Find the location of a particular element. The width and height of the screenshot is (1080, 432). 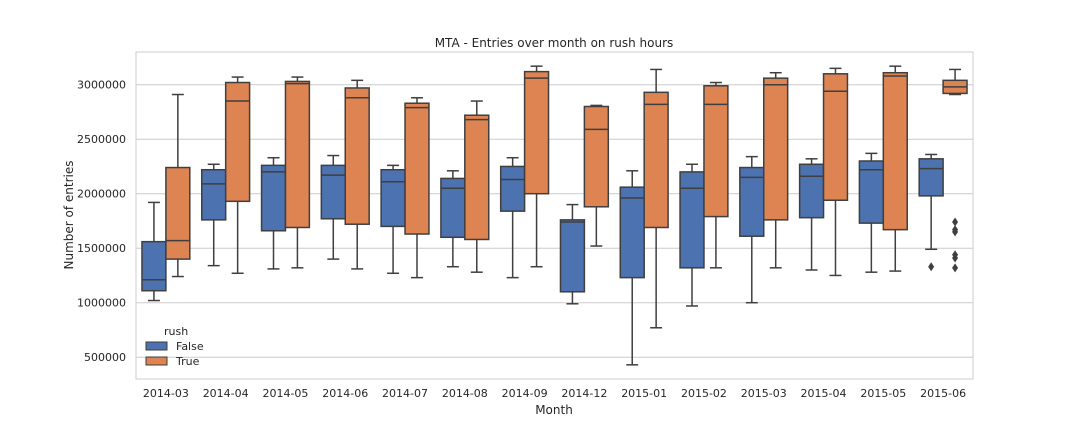

x-tick-label: 2014-04 is located at coordinates (226, 393).